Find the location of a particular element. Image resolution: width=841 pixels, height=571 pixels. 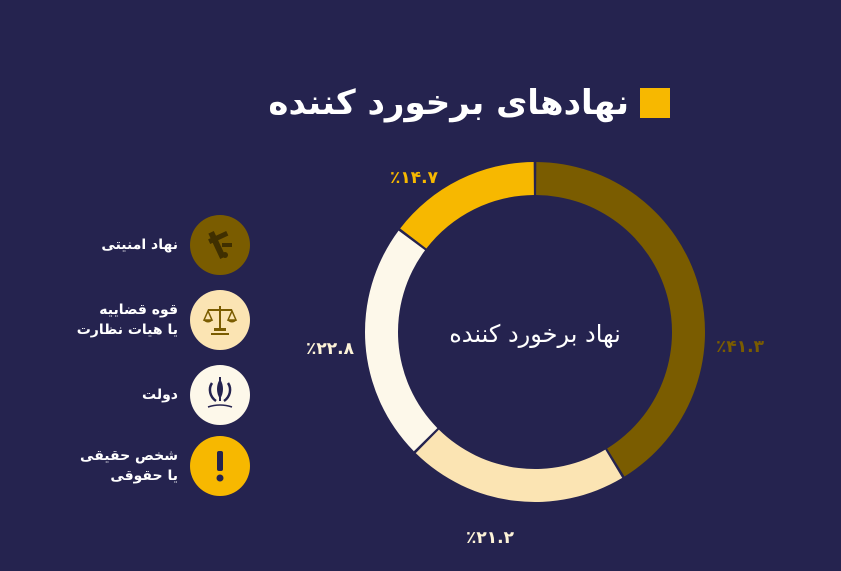

page-title: نهادهای برخورد کننده is located at coordinates (448, 103).